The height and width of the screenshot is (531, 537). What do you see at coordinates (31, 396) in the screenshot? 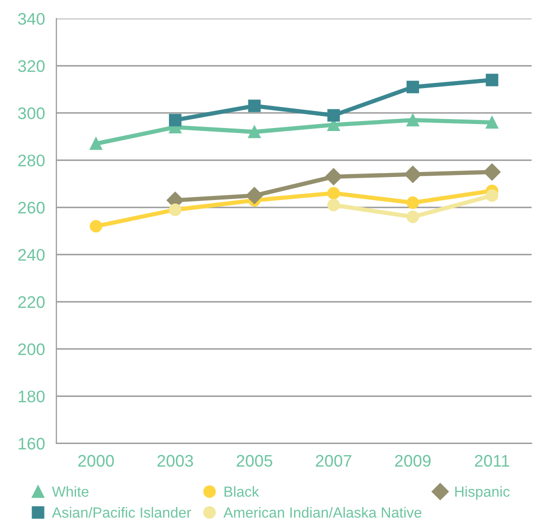
I see `y-tick-label: 180` at bounding box center [31, 396].